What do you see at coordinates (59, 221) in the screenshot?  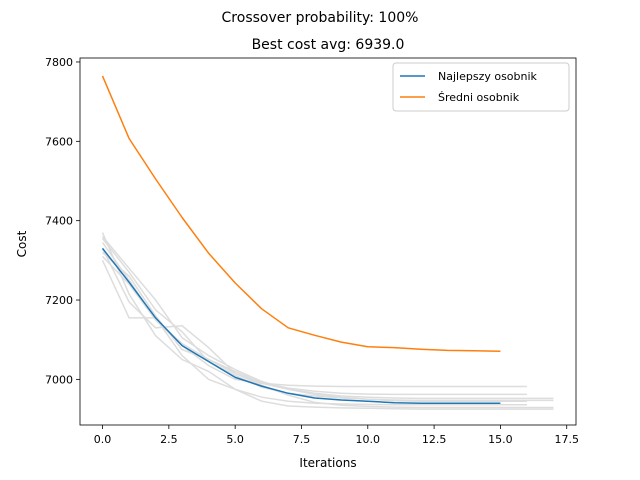 I see `y-tick-label: 7400` at bounding box center [59, 221].